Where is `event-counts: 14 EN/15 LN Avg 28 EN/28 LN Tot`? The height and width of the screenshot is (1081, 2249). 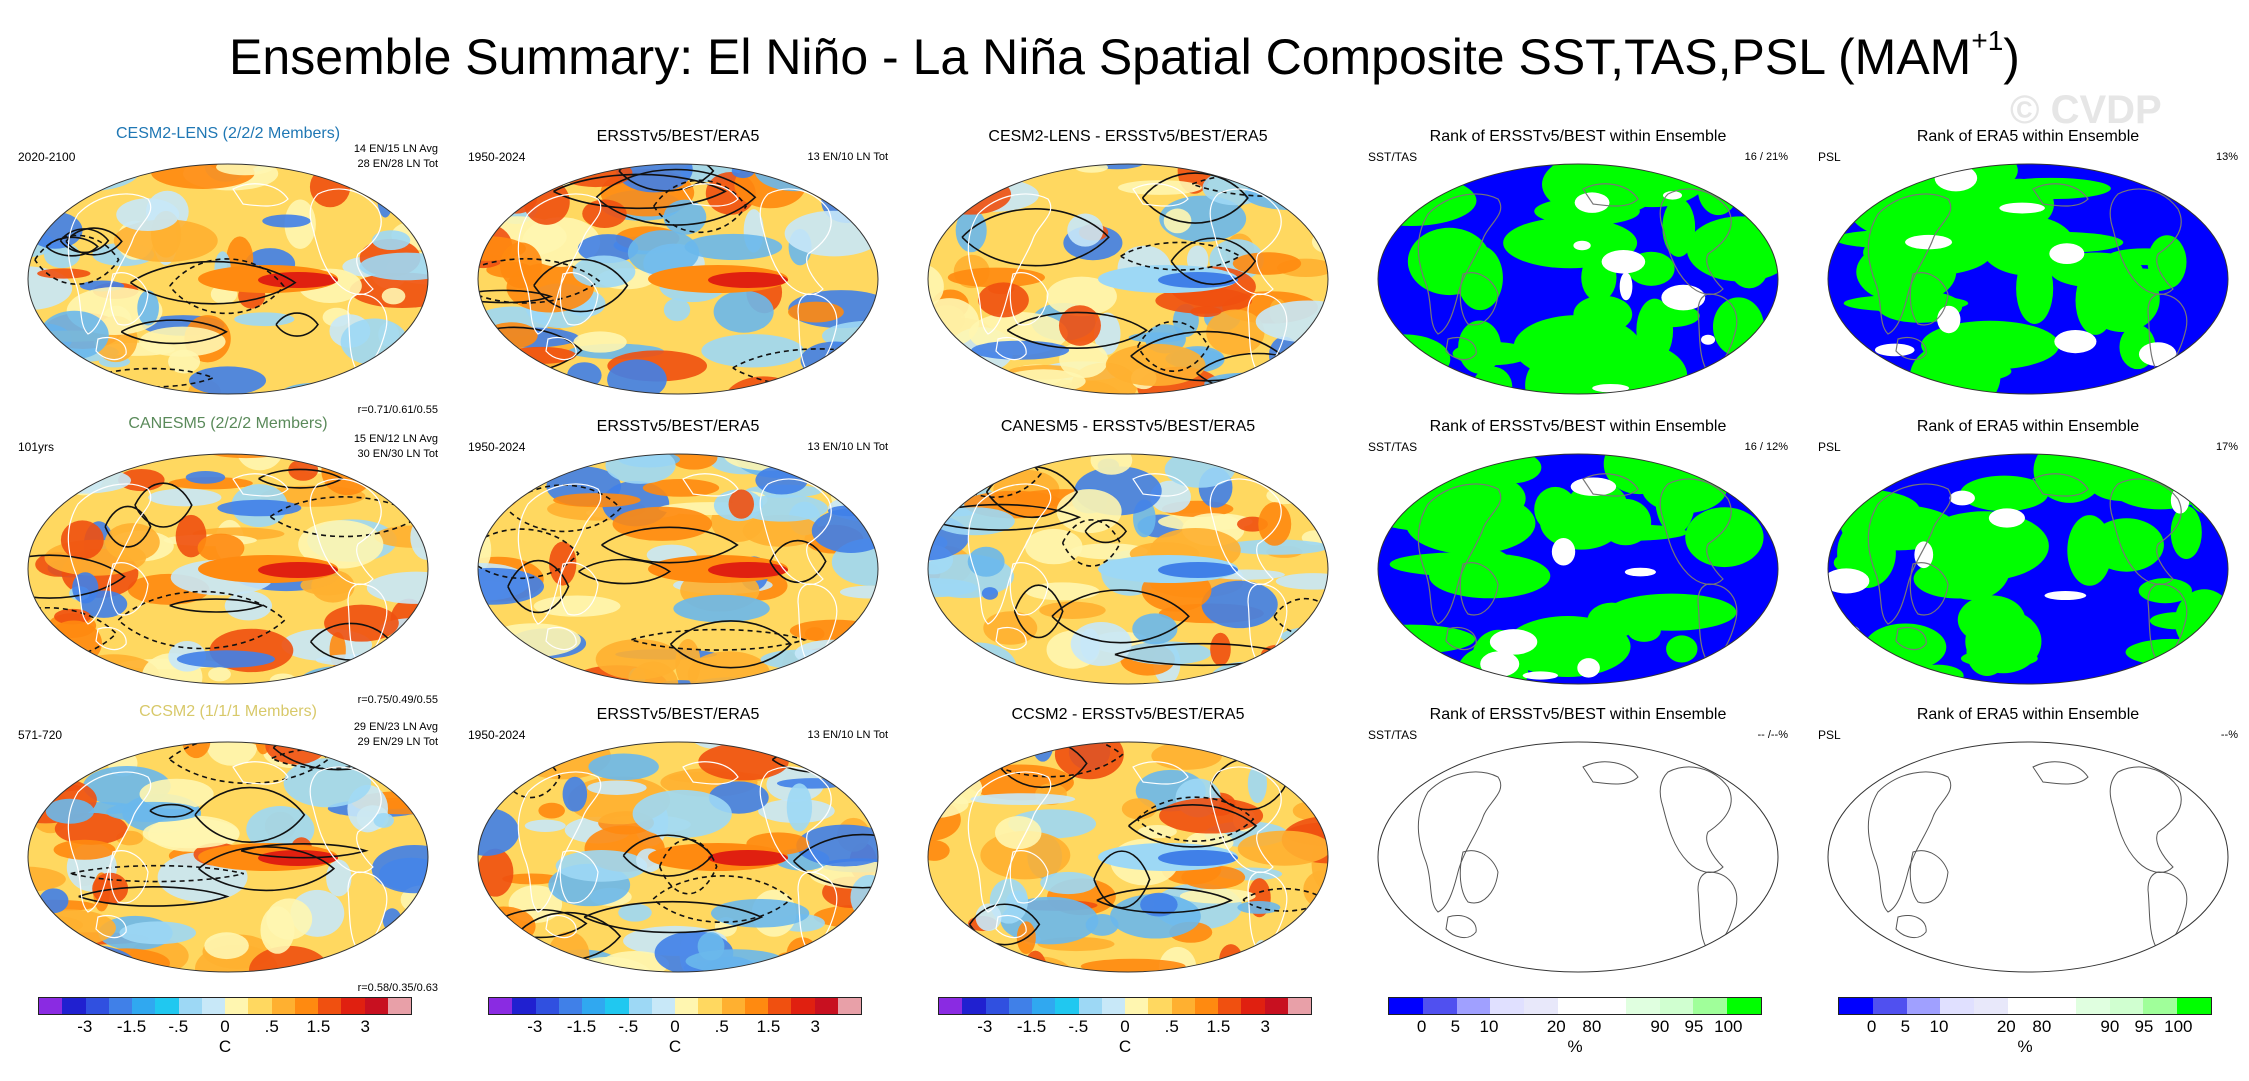 event-counts: 14 EN/15 LN Avg 28 EN/28 LN Tot is located at coordinates (396, 157).